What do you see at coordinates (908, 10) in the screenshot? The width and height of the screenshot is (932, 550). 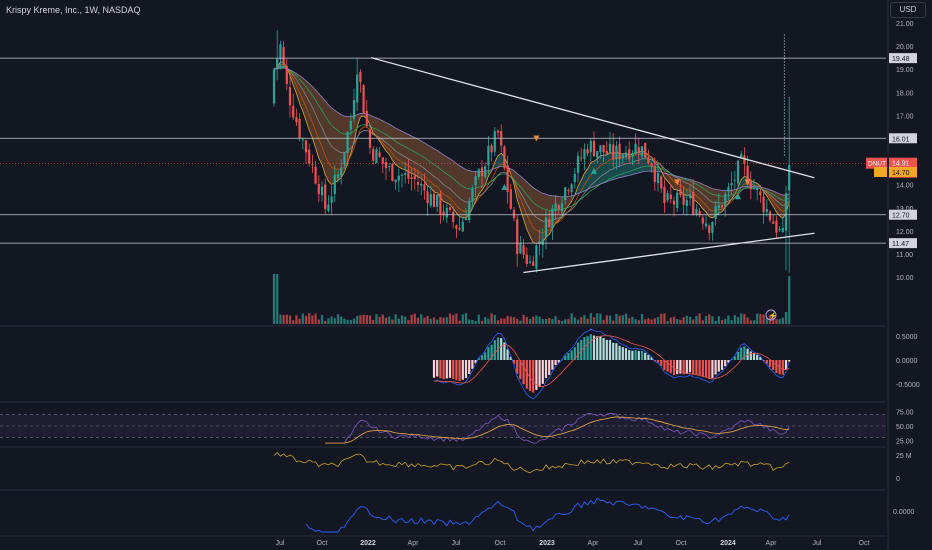 I see `currency-button: USD` at bounding box center [908, 10].